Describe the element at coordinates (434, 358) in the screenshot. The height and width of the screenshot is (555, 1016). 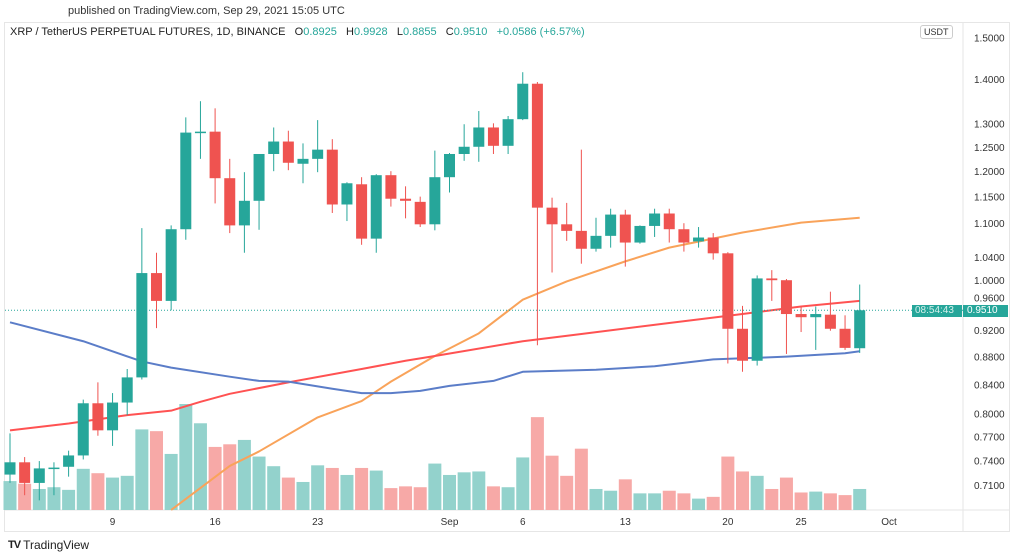
I see `blue-ma-line` at that location.